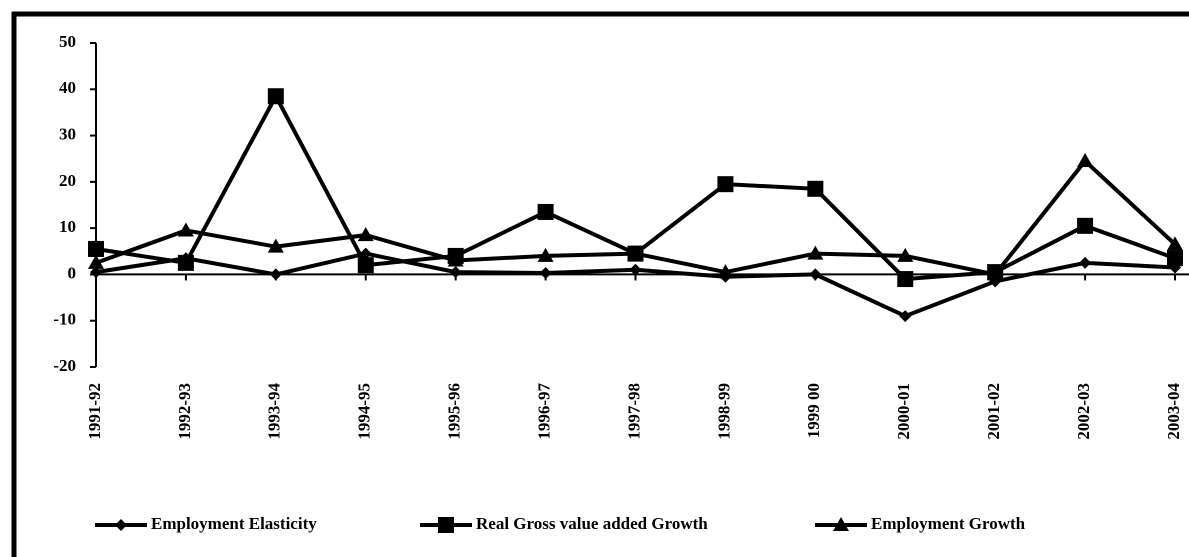  What do you see at coordinates (64, 319) in the screenshot?
I see `y-tick-label: -10` at bounding box center [64, 319].